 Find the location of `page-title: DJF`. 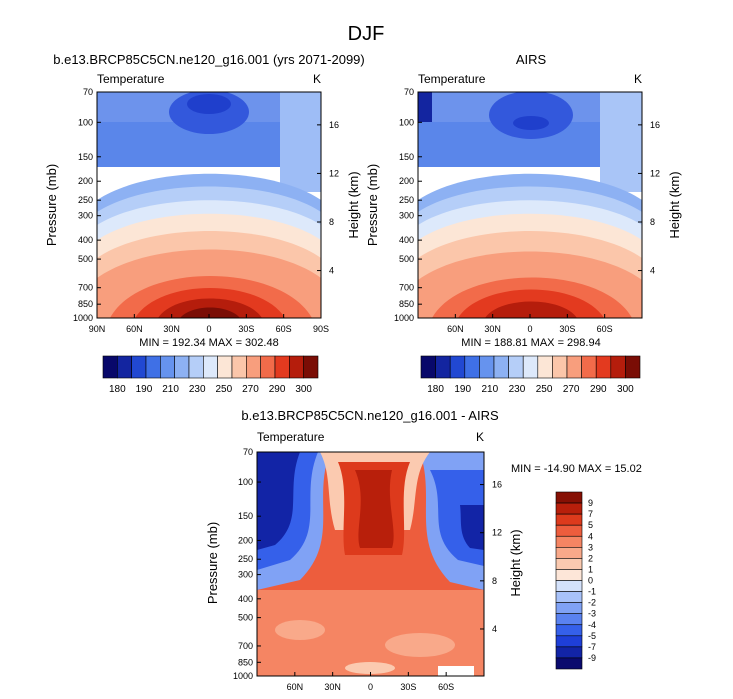

page-title: DJF is located at coordinates (366, 34).